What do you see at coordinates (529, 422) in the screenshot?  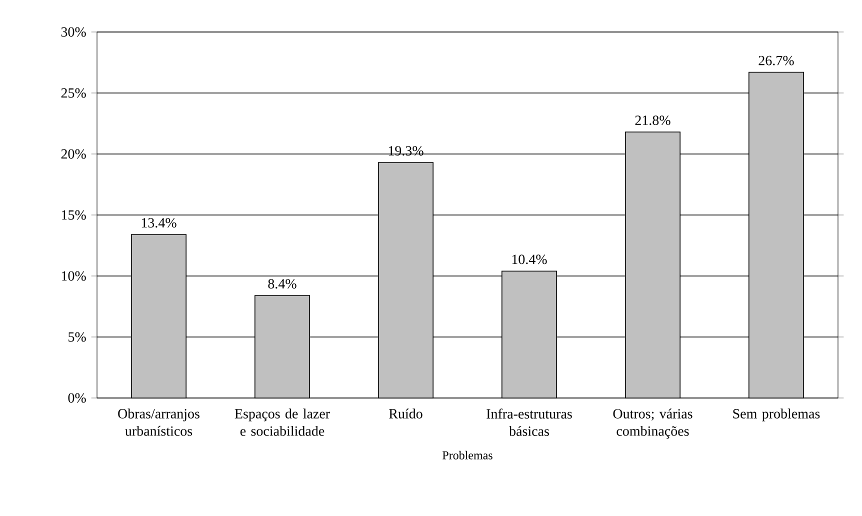 I see `x-tick-label: Infra-estruturas básicas` at bounding box center [529, 422].